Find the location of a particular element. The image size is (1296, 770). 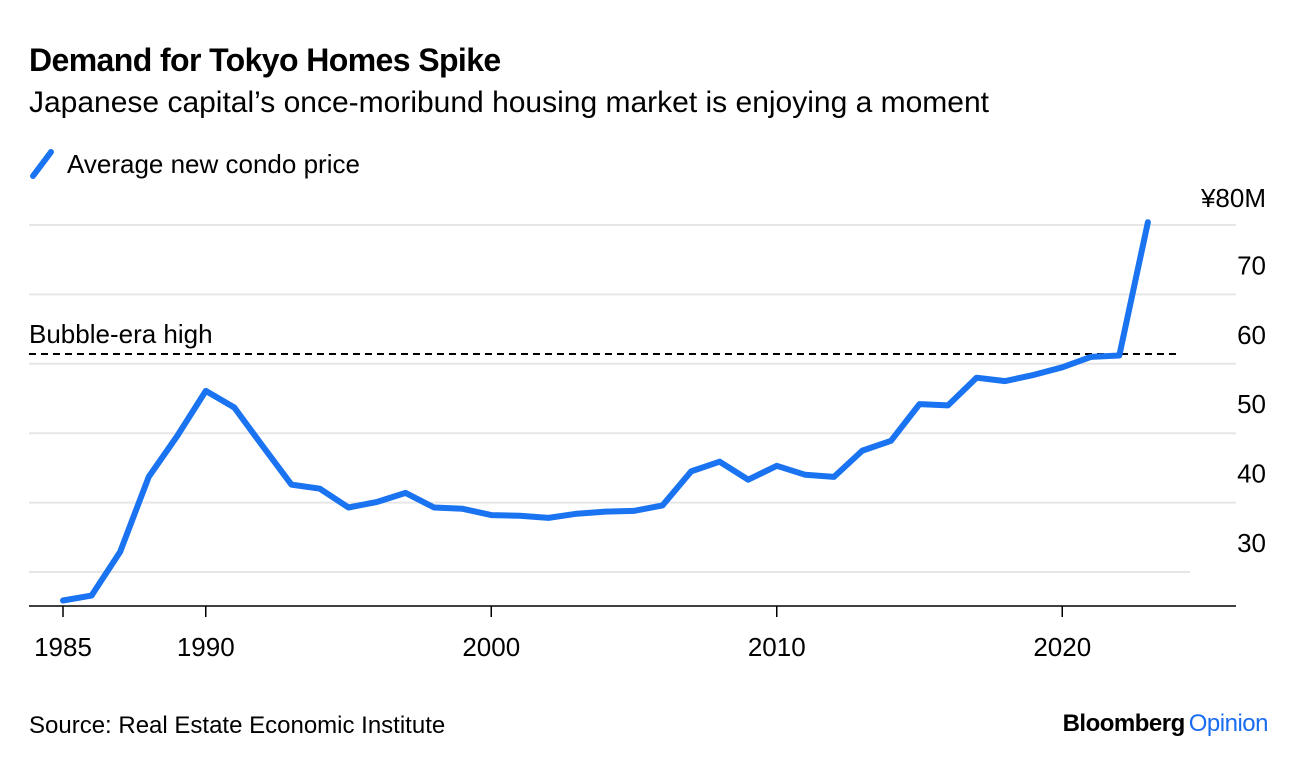

x-tick-label: 2010 is located at coordinates (777, 647).